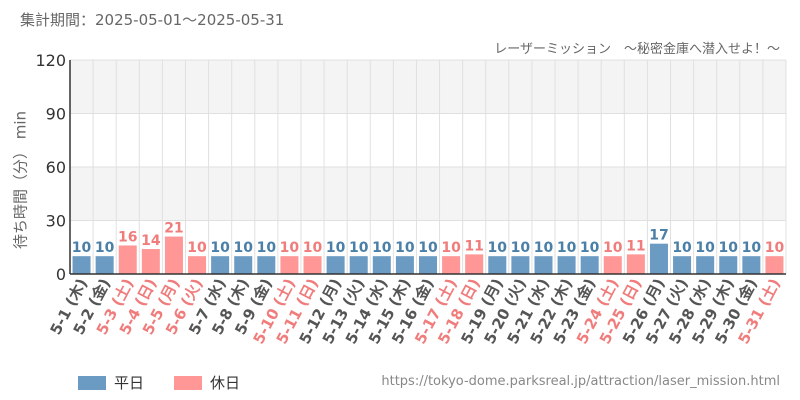 This screenshot has height=400, width=800. What do you see at coordinates (50, 60) in the screenshot?
I see `y-tick-label: 120` at bounding box center [50, 60].